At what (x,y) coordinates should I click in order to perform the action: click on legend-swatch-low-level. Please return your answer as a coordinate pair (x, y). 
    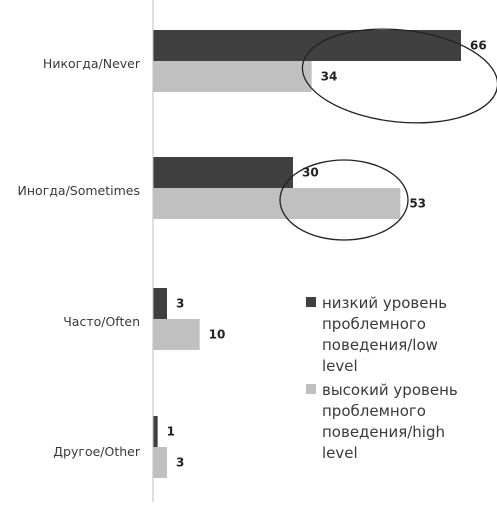
    Looking at the image, I should click on (311, 302).